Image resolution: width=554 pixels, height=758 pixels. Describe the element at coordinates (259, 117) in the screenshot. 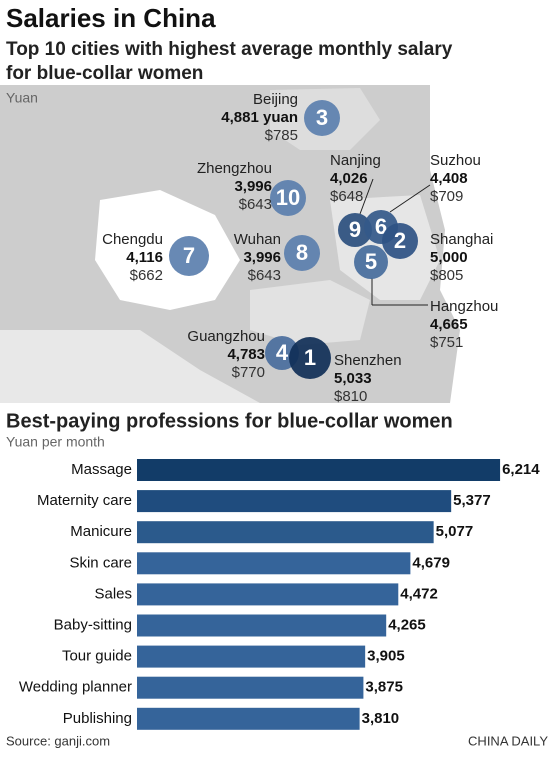

I see `city-yuan: 4,881 yuan` at that location.